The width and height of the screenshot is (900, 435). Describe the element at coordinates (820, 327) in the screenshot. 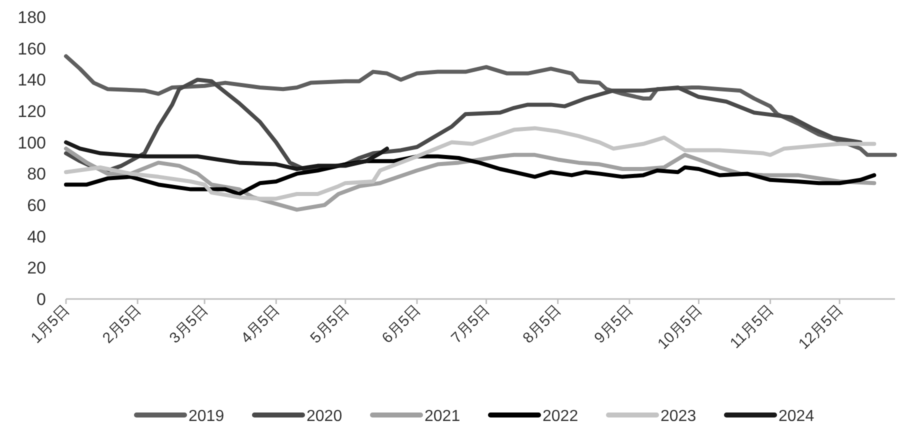

I see `x-tick-label: 12月5日` at that location.